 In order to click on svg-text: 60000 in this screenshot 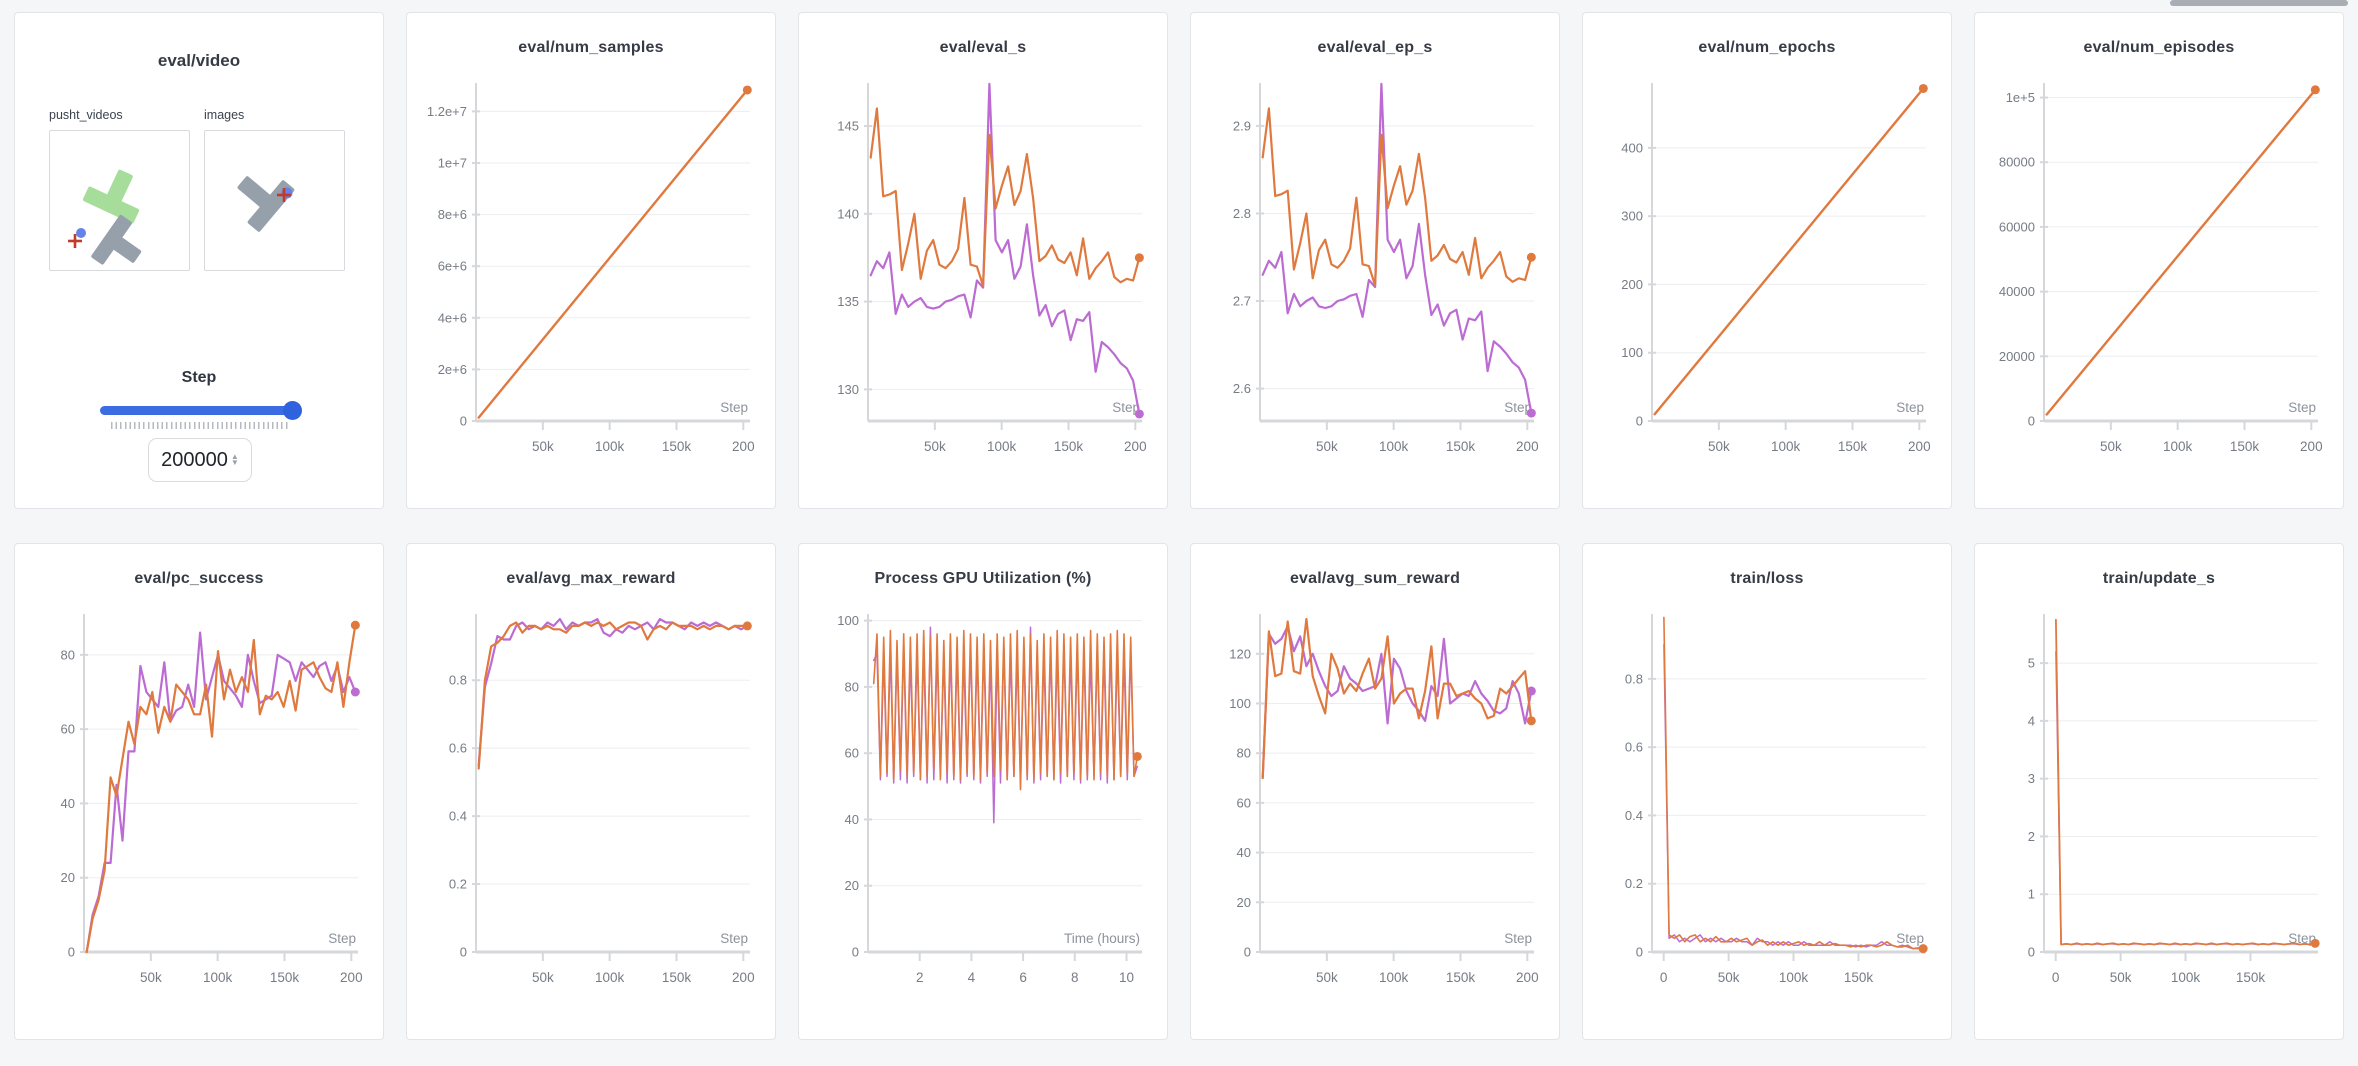, I will do `click(2017, 226)`.